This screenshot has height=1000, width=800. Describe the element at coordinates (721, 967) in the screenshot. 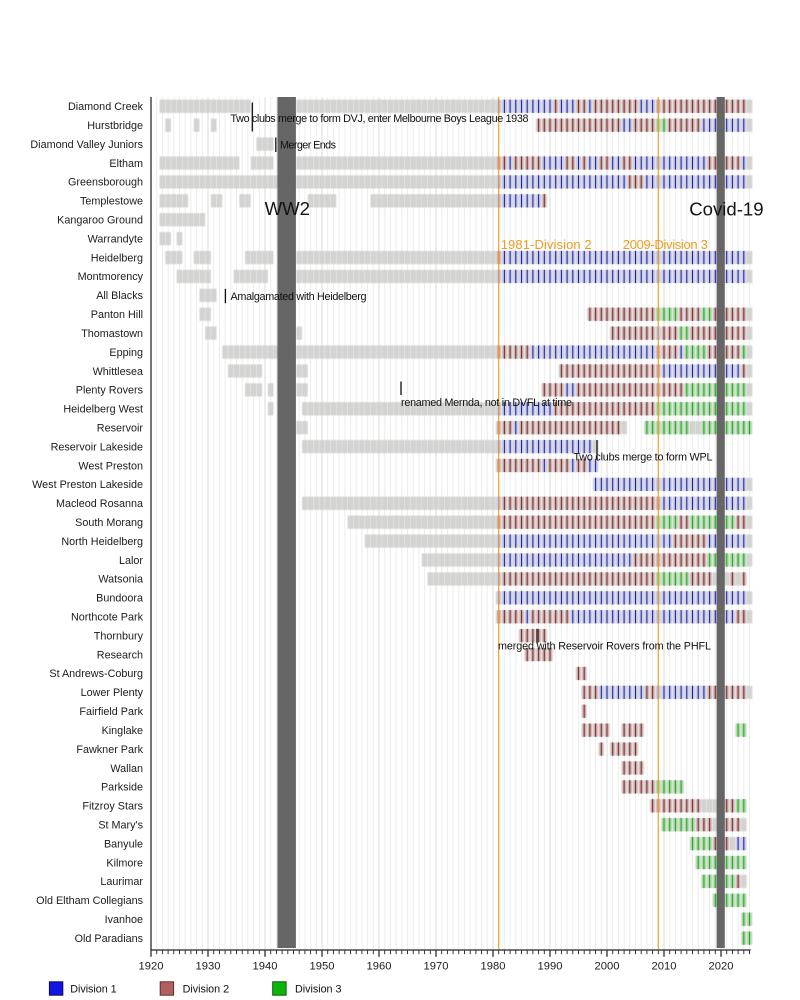

I see `svg-text: 2020` at that location.